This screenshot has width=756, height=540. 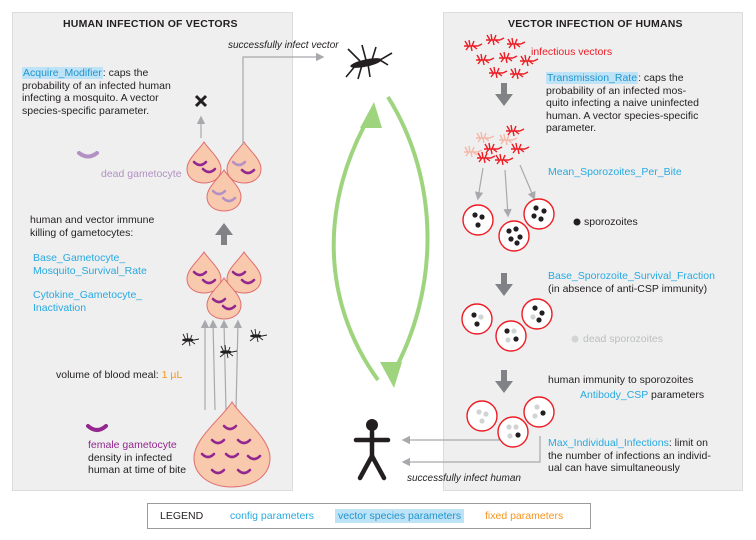 What do you see at coordinates (400, 516) in the screenshot?
I see `legend-vector: vector species parameters` at bounding box center [400, 516].